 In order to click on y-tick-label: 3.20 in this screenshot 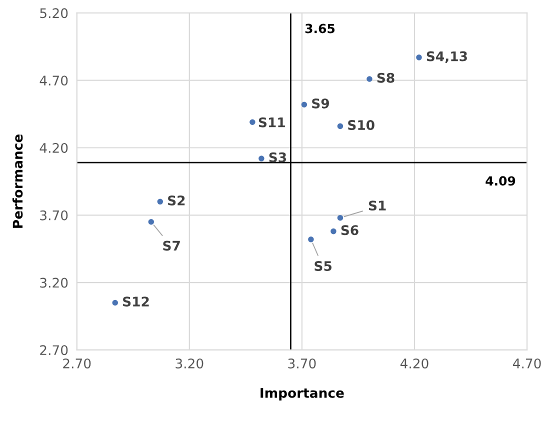, I will do `click(54, 283)`.